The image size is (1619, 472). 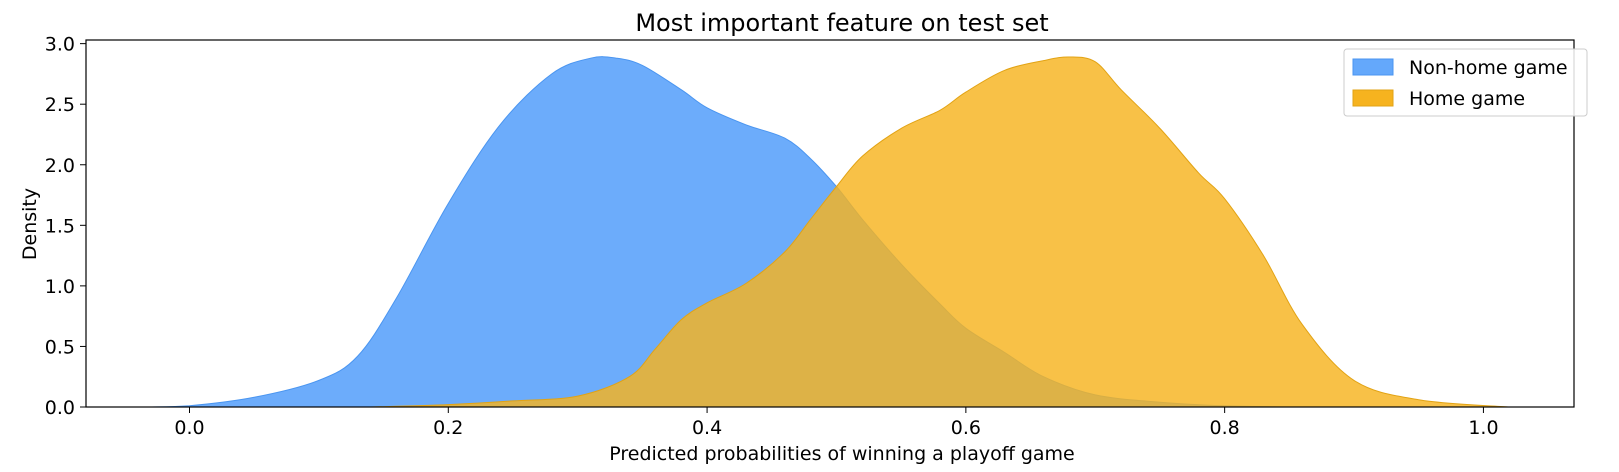 I want to click on x-tick-label: 0.0, so click(x=189, y=428).